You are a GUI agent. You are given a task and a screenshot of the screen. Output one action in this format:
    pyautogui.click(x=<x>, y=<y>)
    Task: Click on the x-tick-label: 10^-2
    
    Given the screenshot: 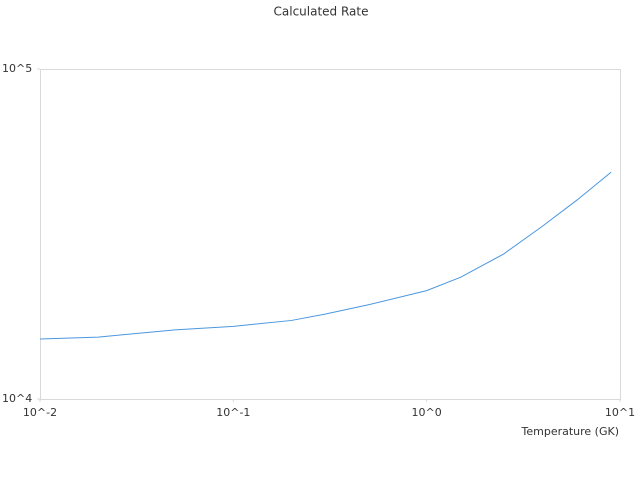 What is the action you would take?
    pyautogui.click(x=40, y=412)
    